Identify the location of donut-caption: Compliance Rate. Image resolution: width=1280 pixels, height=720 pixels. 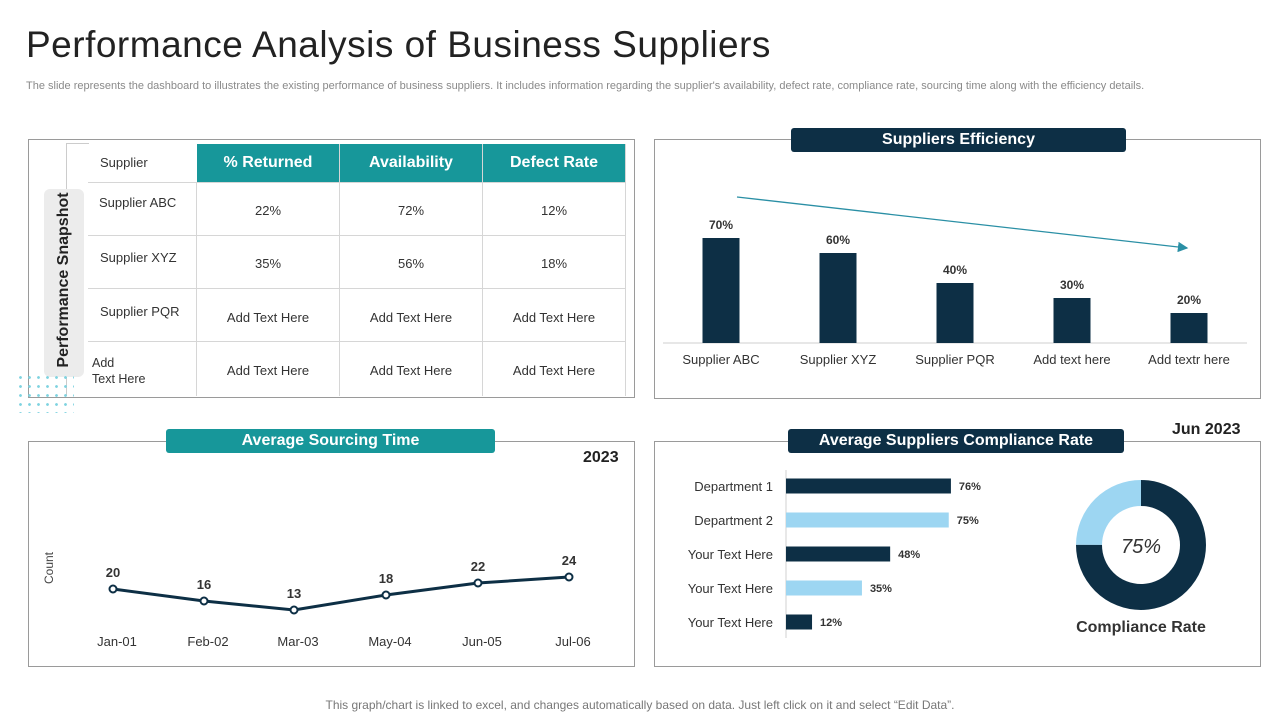
(1141, 627).